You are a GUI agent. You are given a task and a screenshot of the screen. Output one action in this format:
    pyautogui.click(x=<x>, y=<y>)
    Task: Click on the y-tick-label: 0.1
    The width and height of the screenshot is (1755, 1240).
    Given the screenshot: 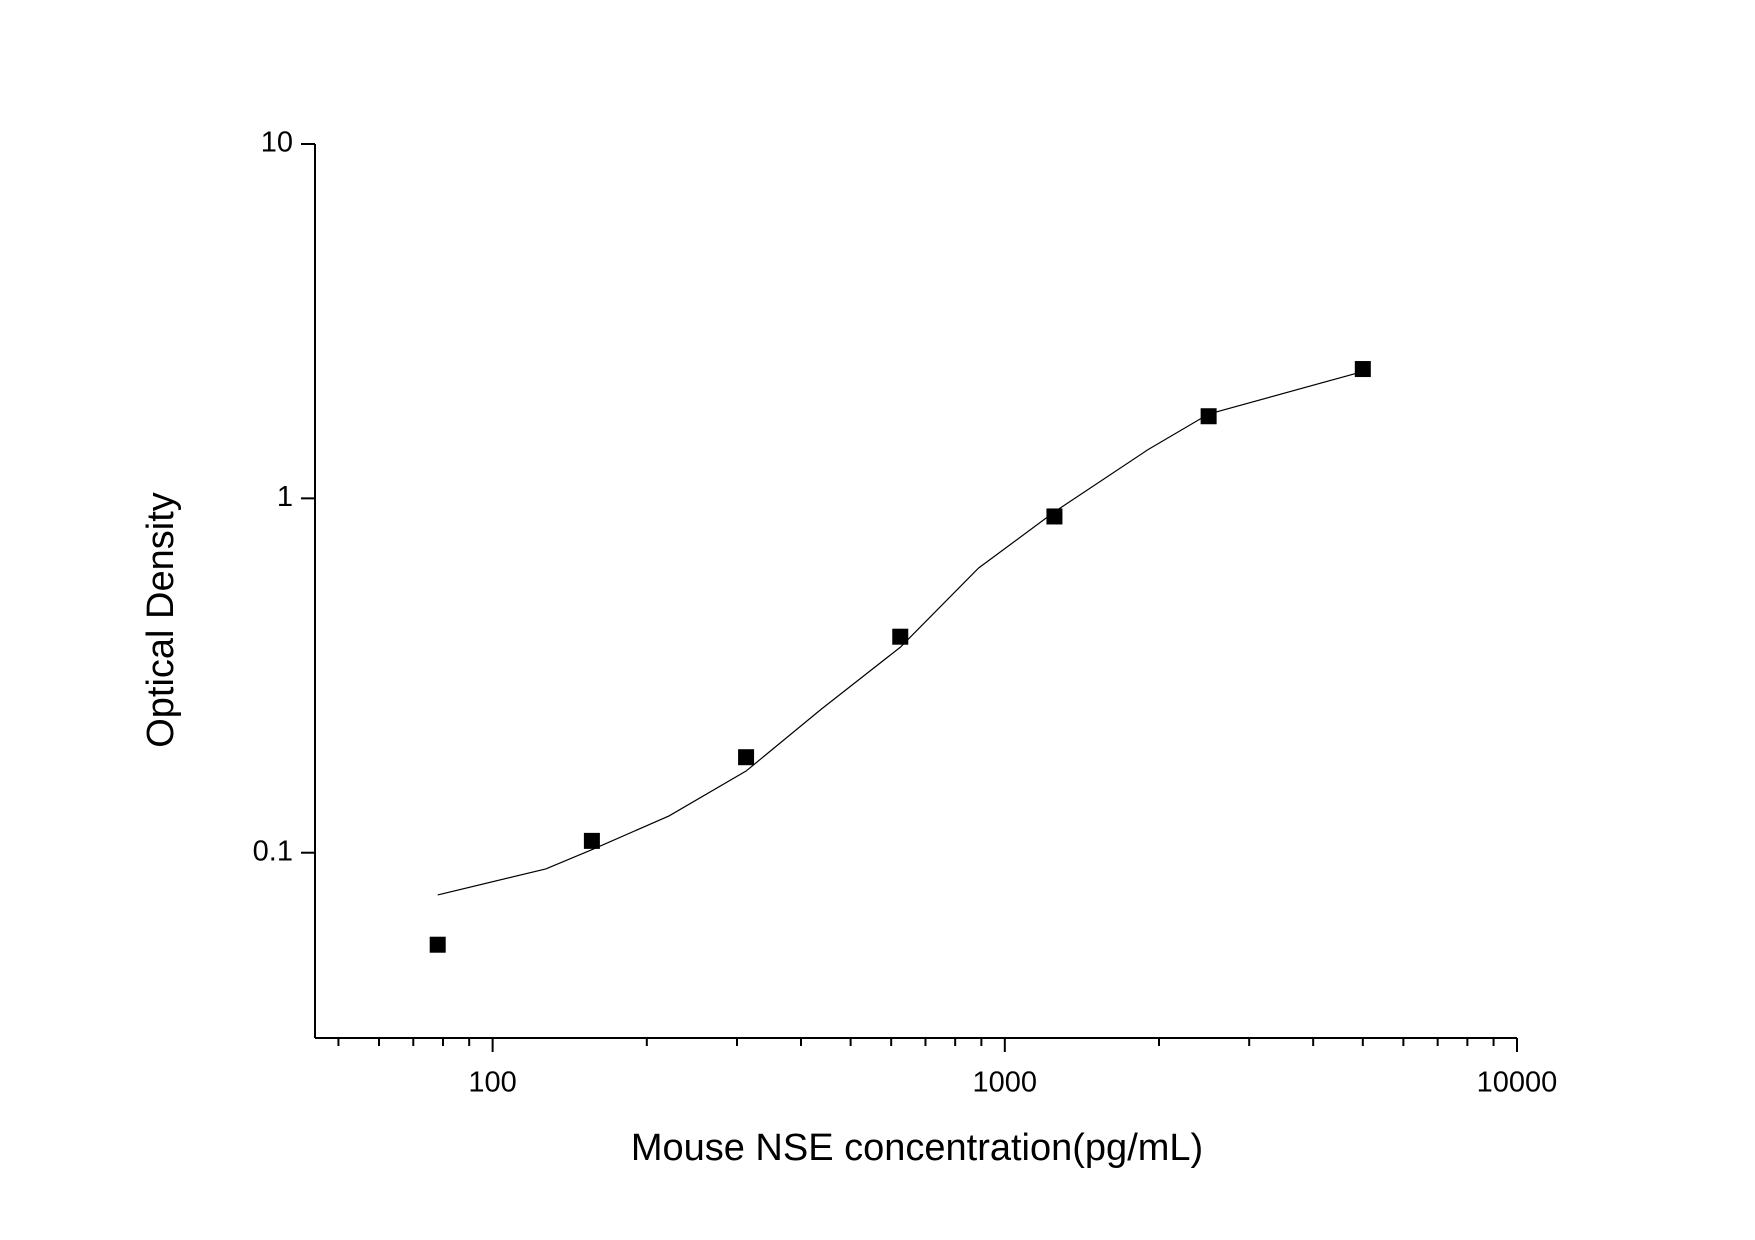 What is the action you would take?
    pyautogui.click(x=273, y=851)
    